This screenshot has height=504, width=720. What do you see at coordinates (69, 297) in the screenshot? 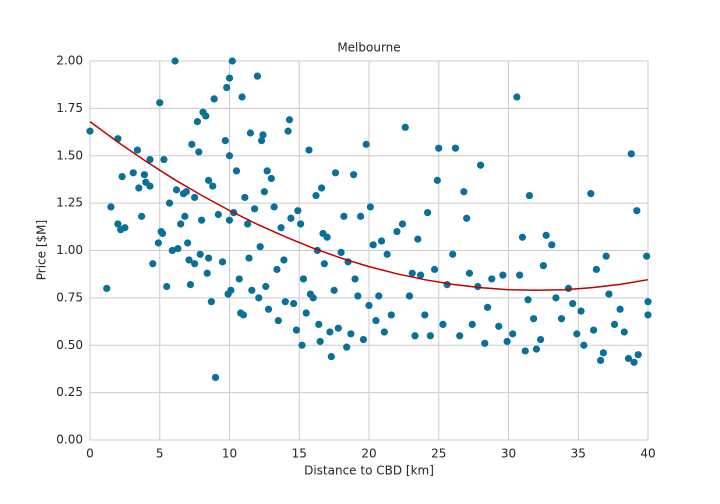
I see `y-tick-label: 0.75` at bounding box center [69, 297].